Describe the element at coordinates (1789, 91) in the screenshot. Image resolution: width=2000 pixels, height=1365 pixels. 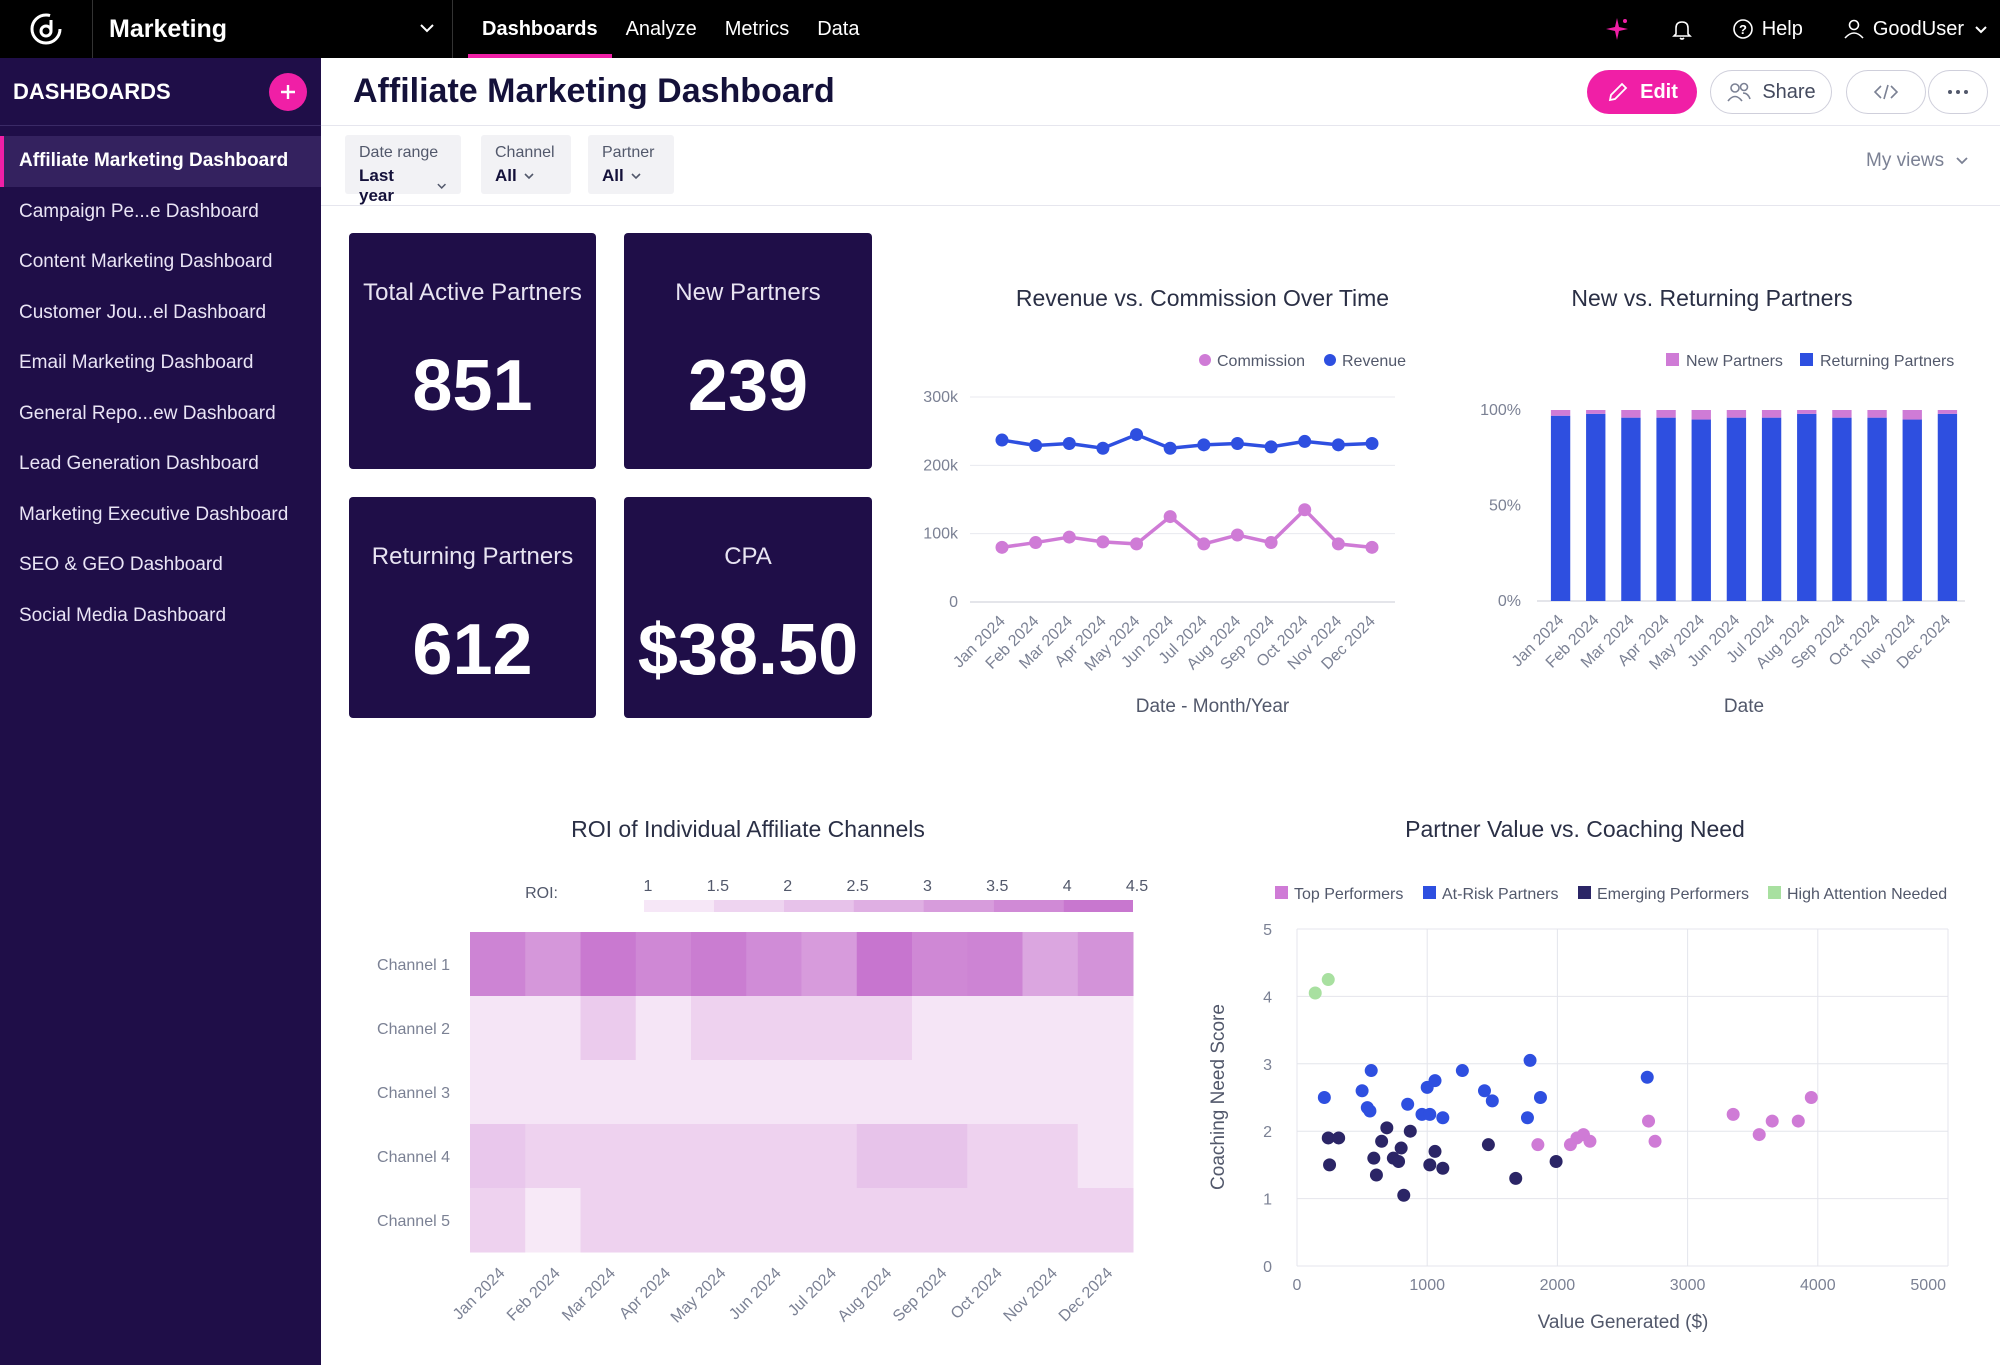
I see `share-label: Share` at that location.